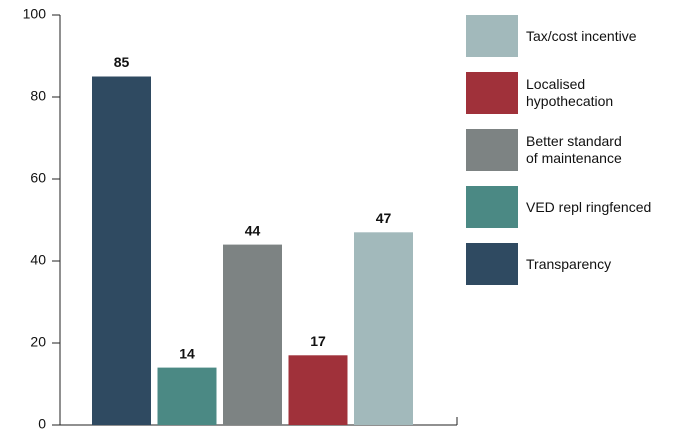 The image size is (695, 432). What do you see at coordinates (570, 92) in the screenshot?
I see `legend-label: Localised hypothecation` at bounding box center [570, 92].